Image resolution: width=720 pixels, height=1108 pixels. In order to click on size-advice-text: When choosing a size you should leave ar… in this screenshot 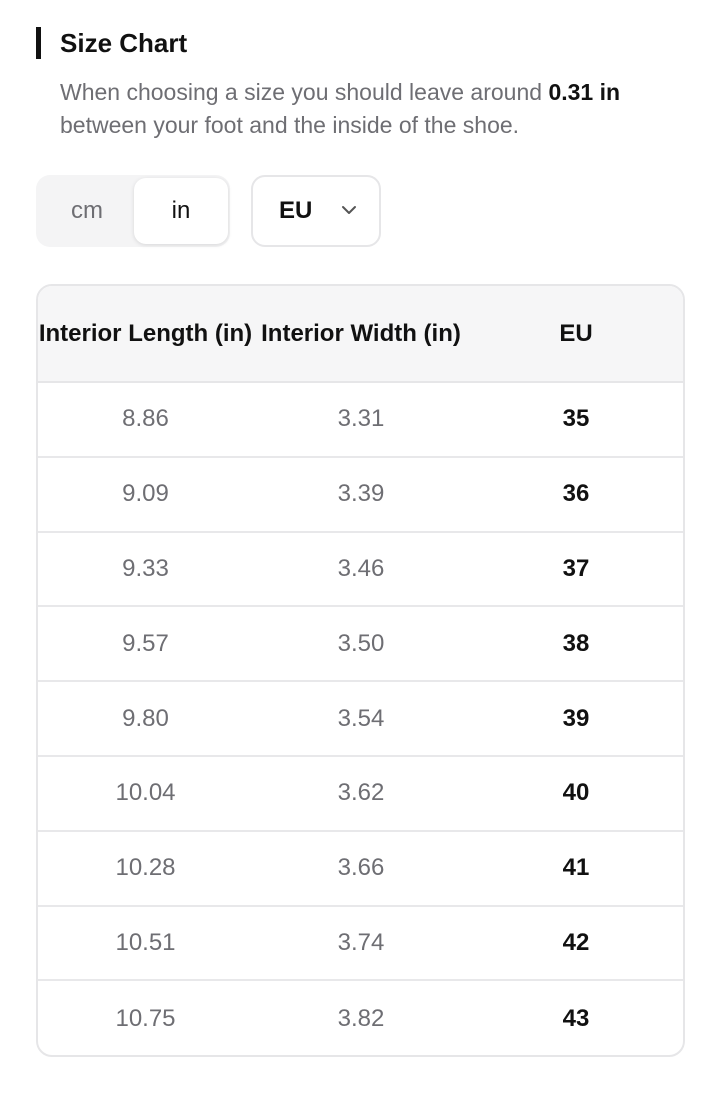, I will do `click(370, 109)`.